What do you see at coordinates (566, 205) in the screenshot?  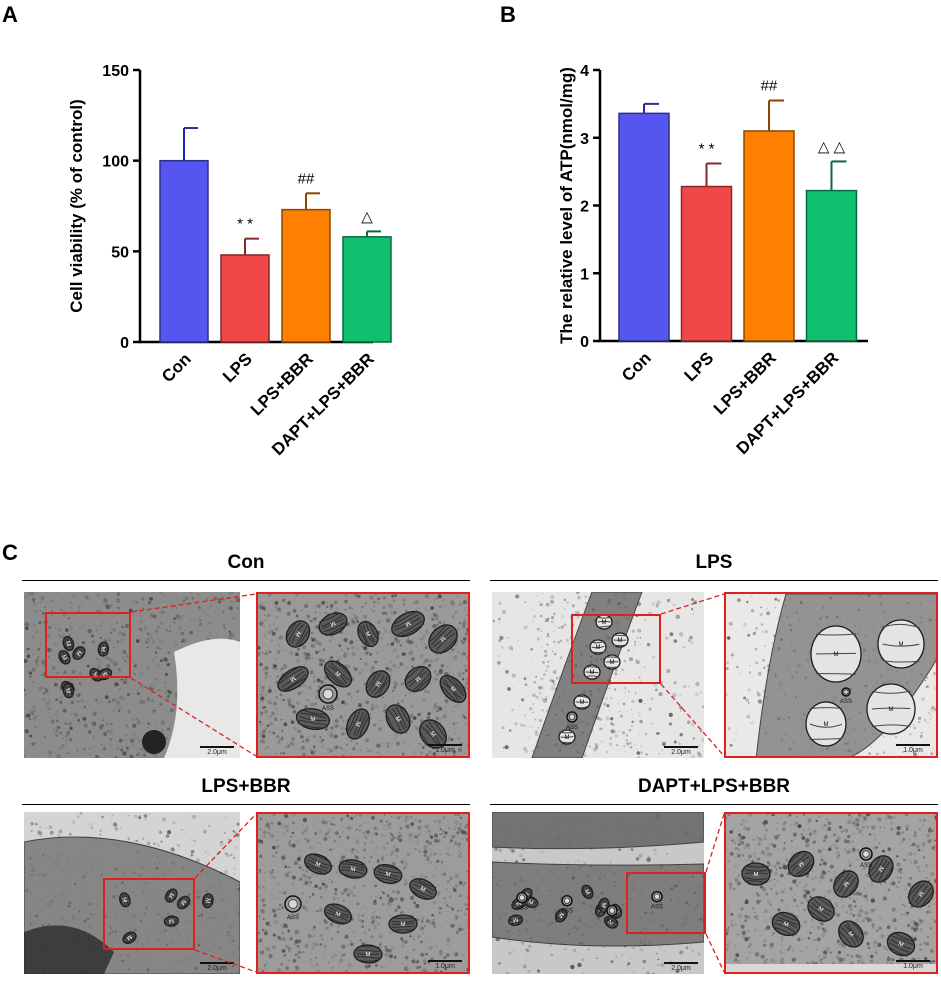 I see `y-axis-label: The relative level of ATP(nmol/mg)` at bounding box center [566, 205].